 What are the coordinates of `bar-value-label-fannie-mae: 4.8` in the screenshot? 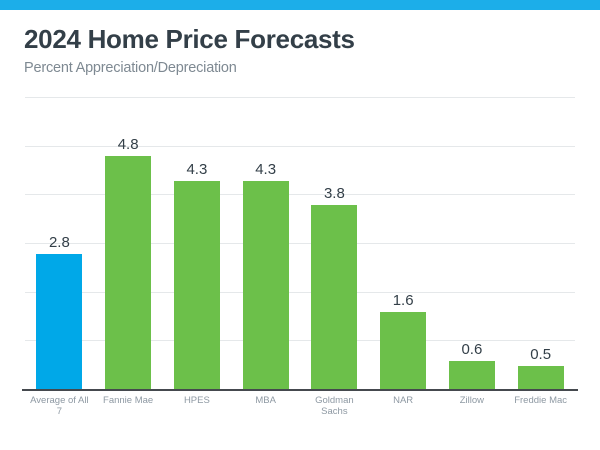 It's located at (128, 145).